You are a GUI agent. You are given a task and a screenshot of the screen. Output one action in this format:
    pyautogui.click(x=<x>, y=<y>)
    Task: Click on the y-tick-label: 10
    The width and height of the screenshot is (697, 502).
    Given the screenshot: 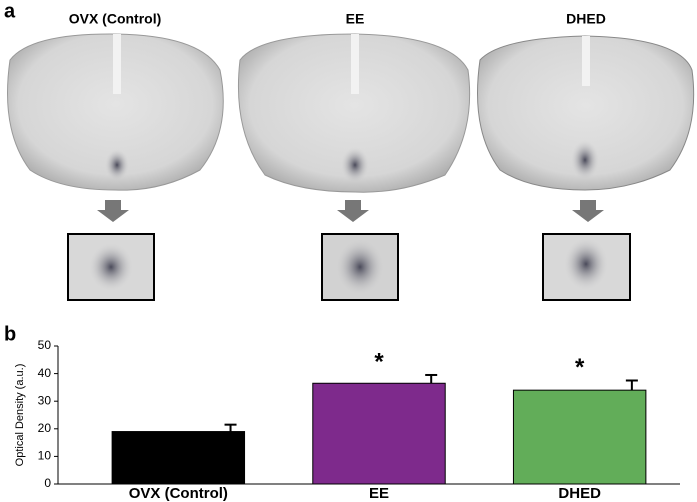 What is the action you would take?
    pyautogui.click(x=45, y=456)
    